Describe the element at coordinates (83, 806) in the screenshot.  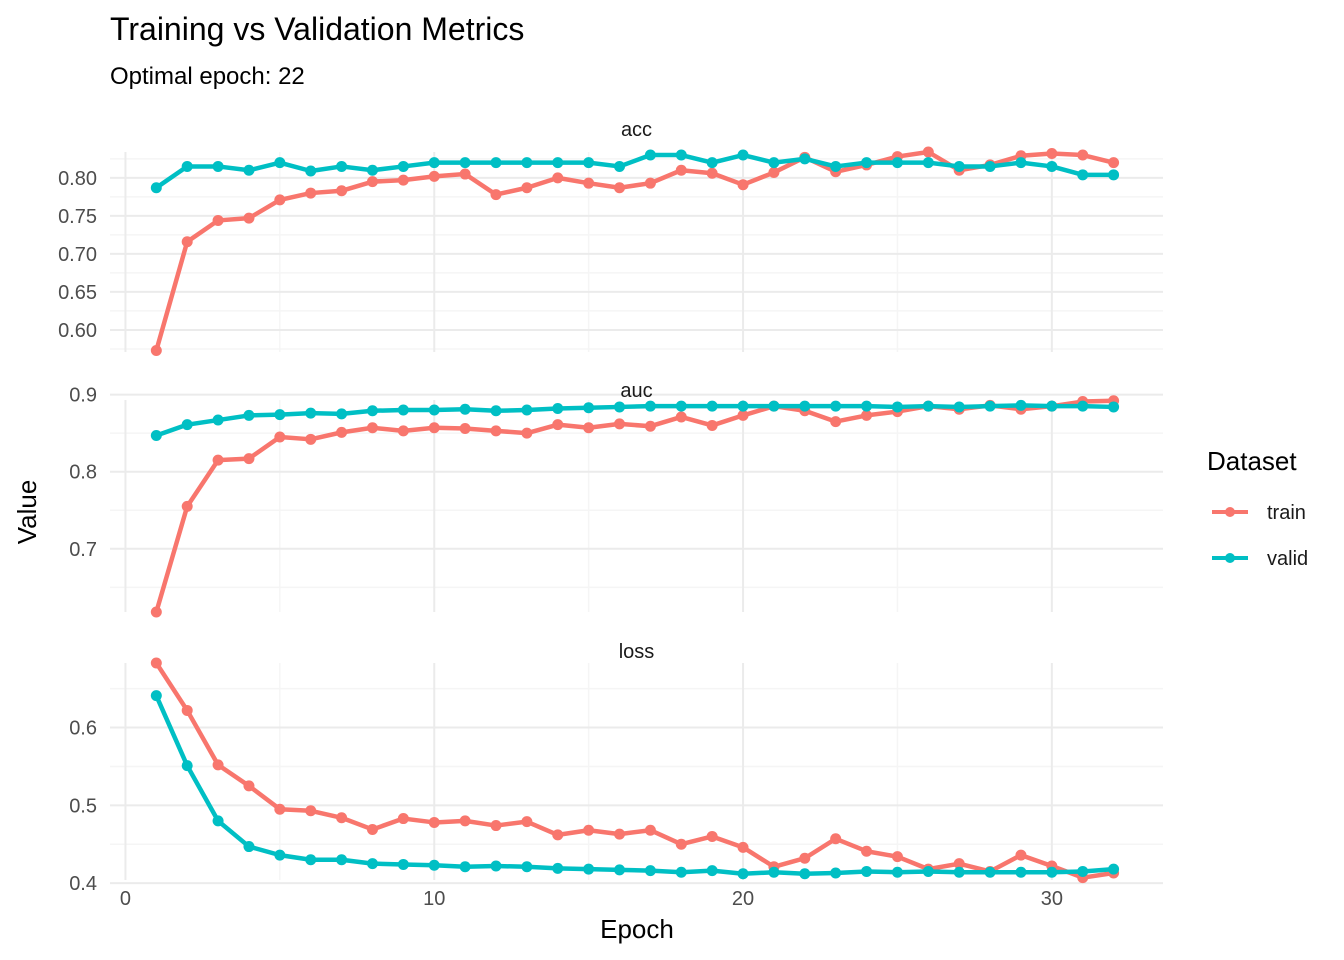
I see `y-tick-label: 0.5` at that location.